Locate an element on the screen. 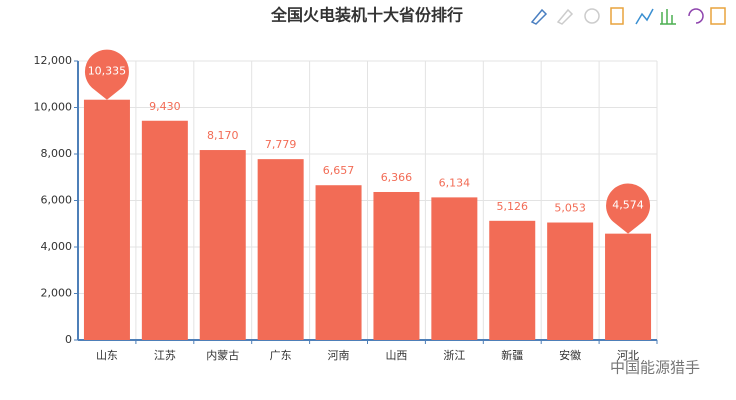 This screenshot has width=736, height=400. x-tick-label: 安徽 is located at coordinates (570, 355).